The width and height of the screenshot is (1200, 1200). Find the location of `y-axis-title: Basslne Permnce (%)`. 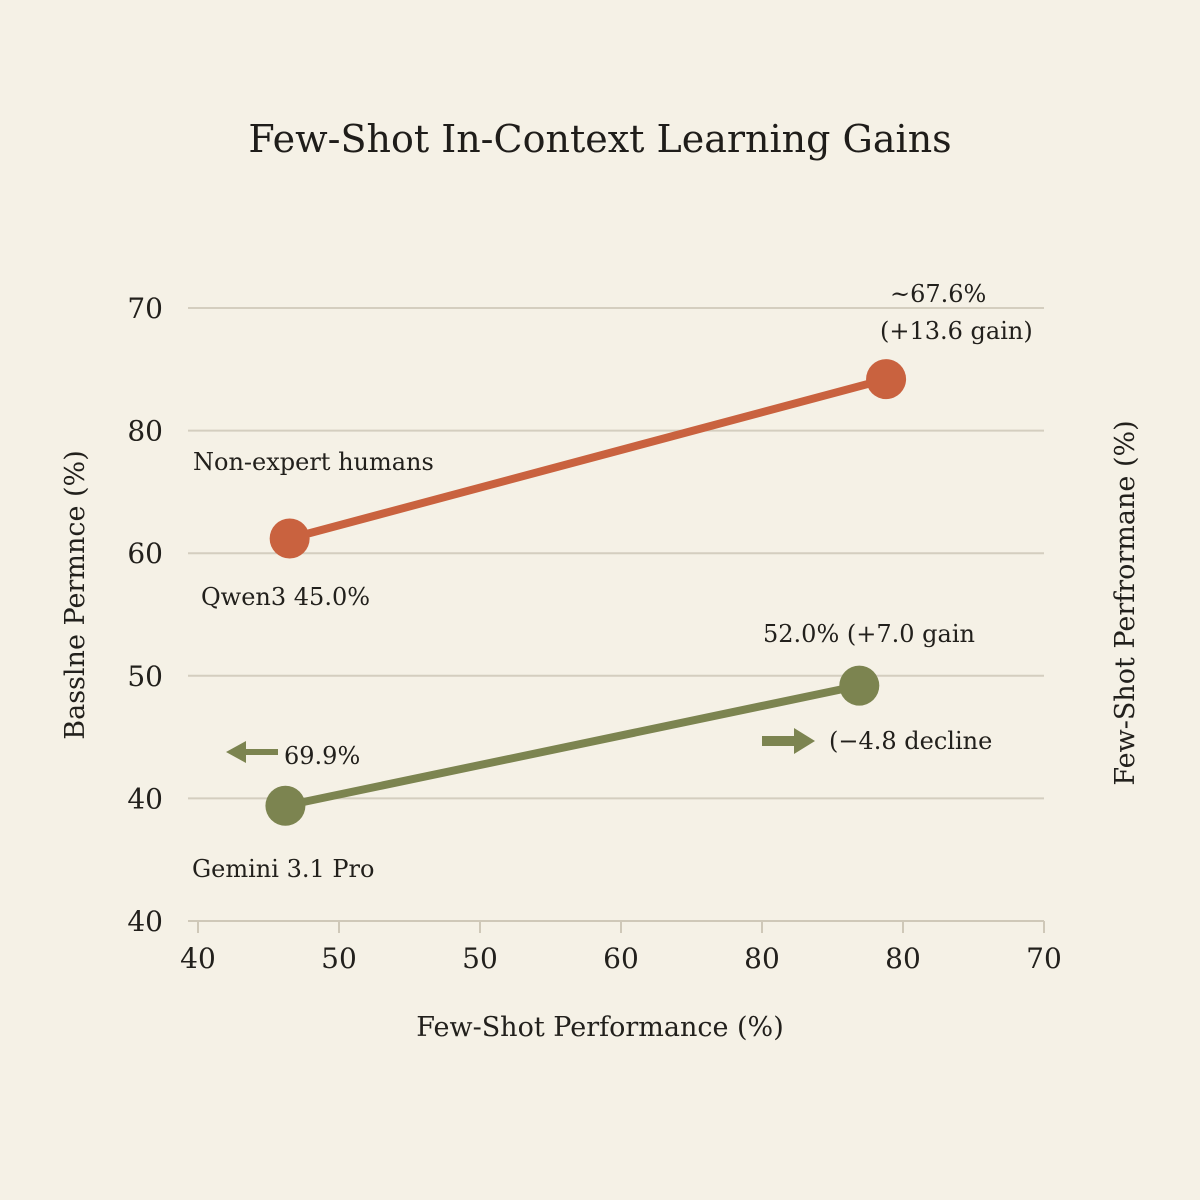

y-axis-title: Basslne Permnce (%) is located at coordinates (75, 594).